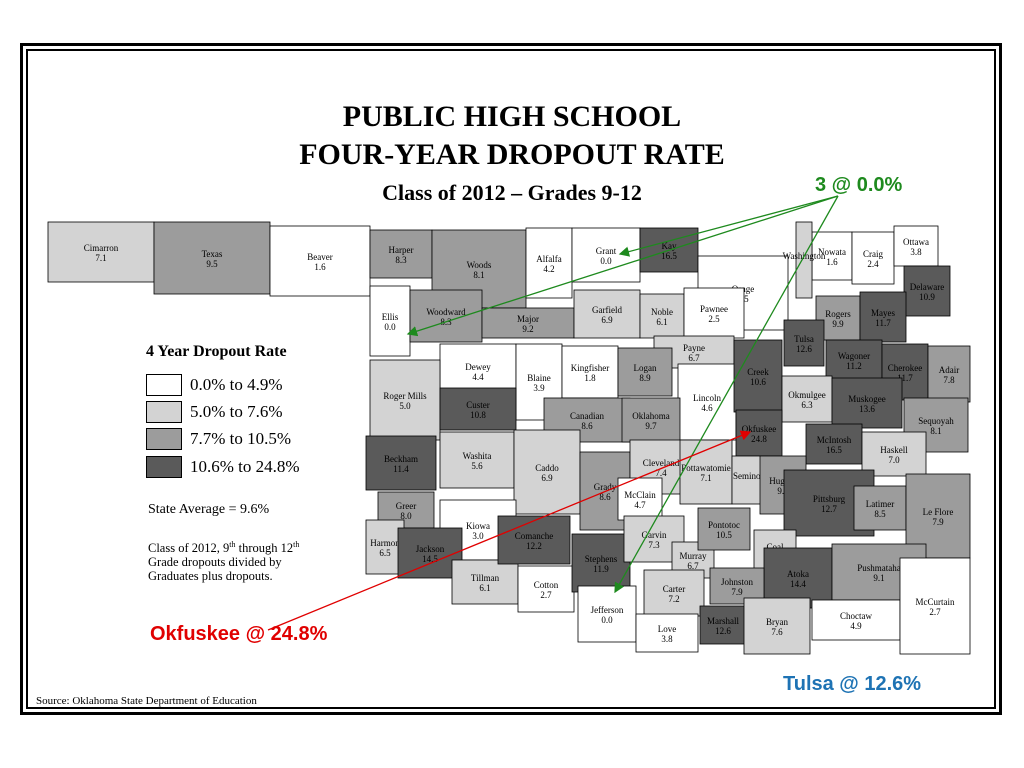 The height and width of the screenshot is (768, 1024). I want to click on county-value-adair: 7.8, so click(949, 380).